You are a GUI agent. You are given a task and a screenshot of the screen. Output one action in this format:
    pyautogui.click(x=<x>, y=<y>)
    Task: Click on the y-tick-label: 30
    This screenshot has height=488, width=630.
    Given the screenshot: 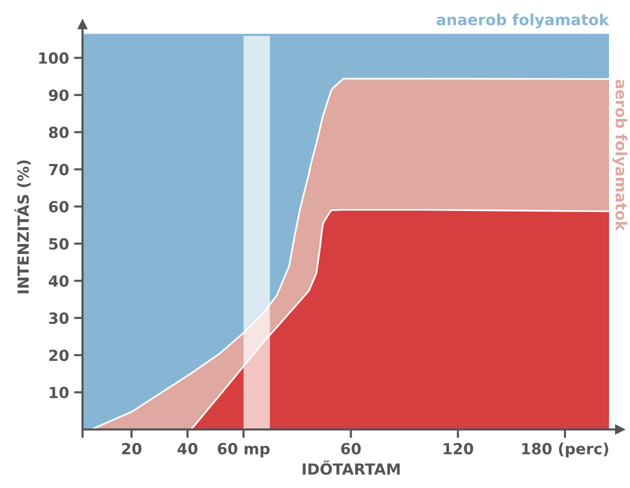 What is the action you would take?
    pyautogui.click(x=59, y=318)
    